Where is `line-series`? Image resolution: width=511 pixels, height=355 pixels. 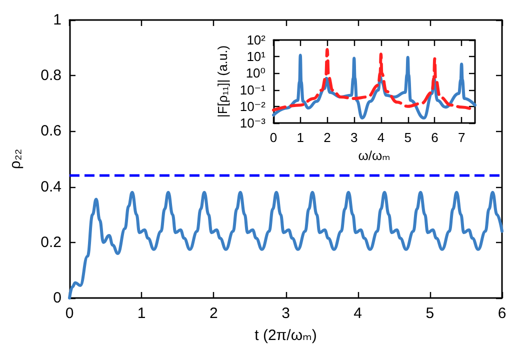
line-series is located at coordinates (374, 87).